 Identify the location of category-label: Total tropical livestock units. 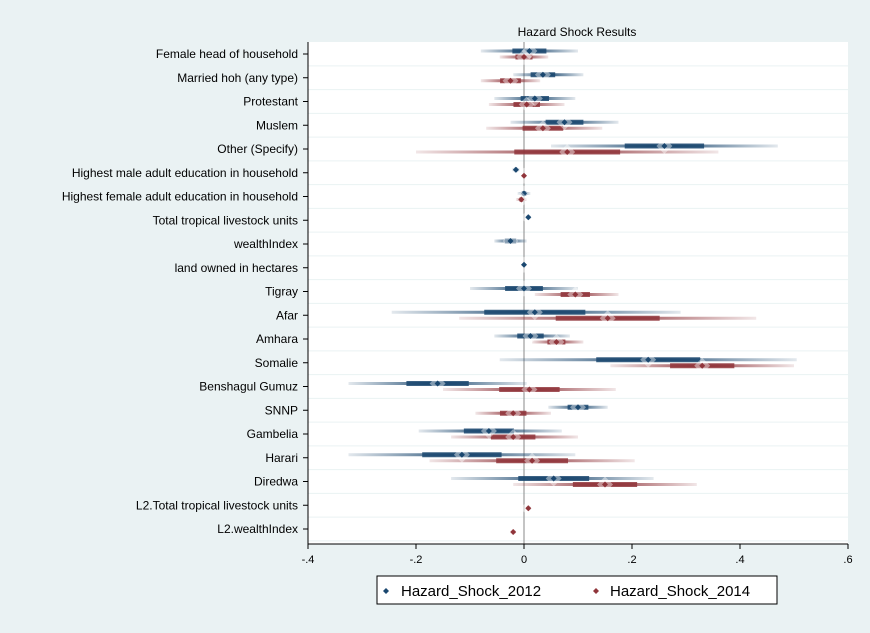
(225, 220).